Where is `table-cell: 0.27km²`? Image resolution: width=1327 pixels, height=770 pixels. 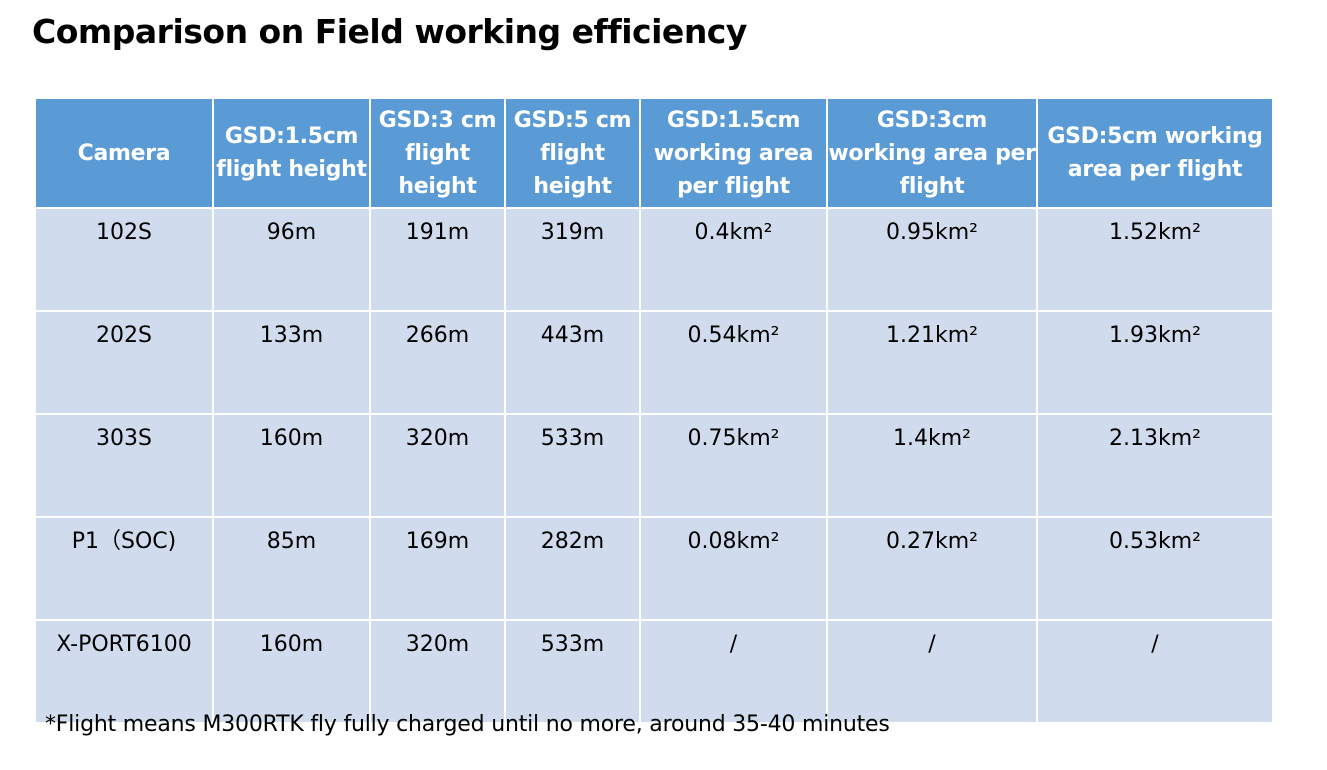
table-cell: 0.27km² is located at coordinates (932, 568).